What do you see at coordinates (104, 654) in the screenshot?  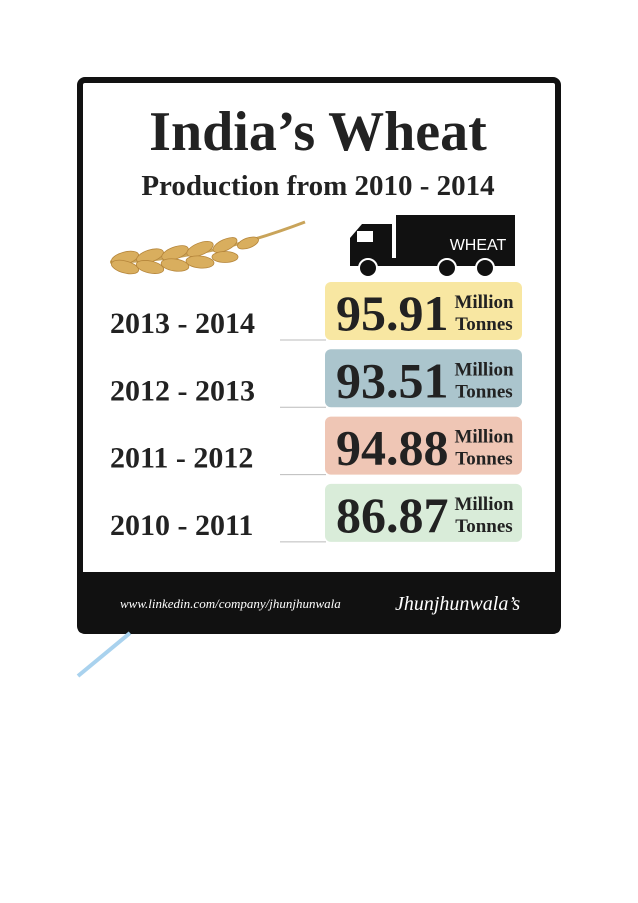 I see `connector-line` at bounding box center [104, 654].